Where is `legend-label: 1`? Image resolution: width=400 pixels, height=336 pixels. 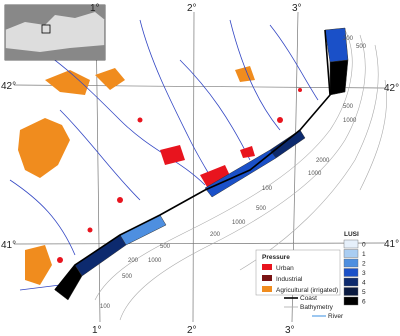 legend-label: 1 is located at coordinates (364, 254).